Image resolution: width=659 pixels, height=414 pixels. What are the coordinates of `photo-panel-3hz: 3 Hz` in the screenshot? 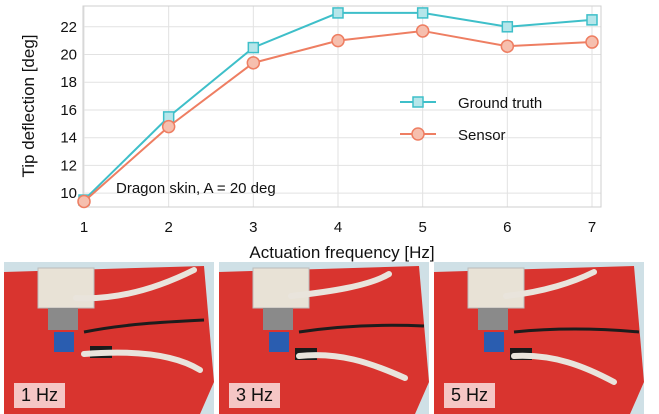 It's located at (324, 338).